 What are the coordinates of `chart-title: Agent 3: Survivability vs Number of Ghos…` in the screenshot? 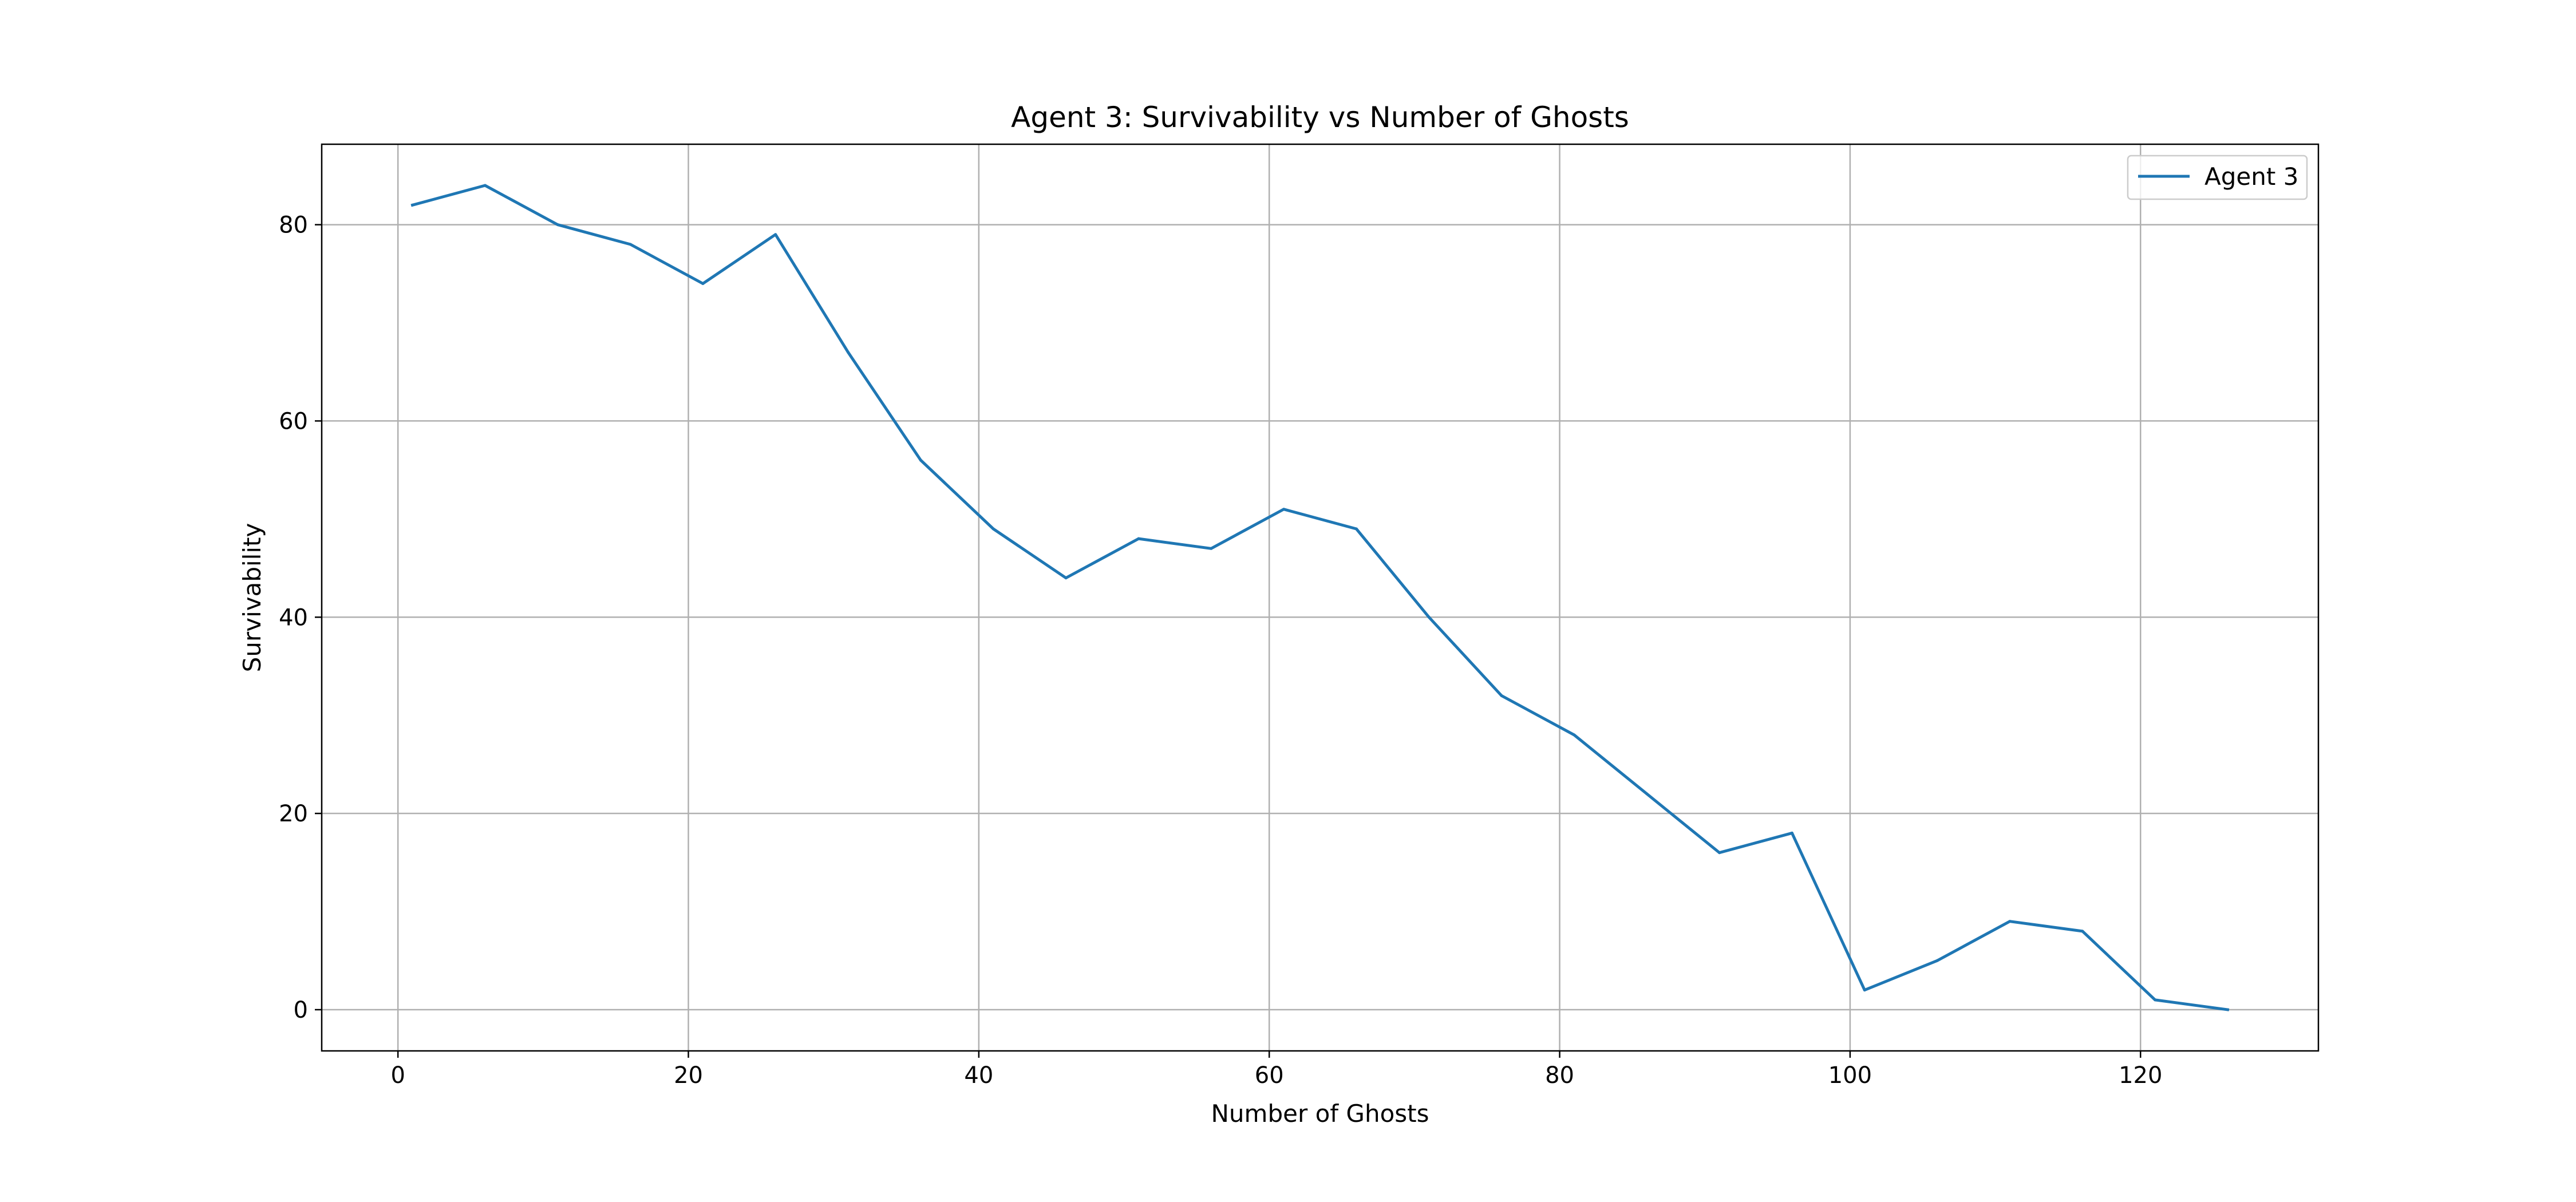 It's located at (1320, 118).